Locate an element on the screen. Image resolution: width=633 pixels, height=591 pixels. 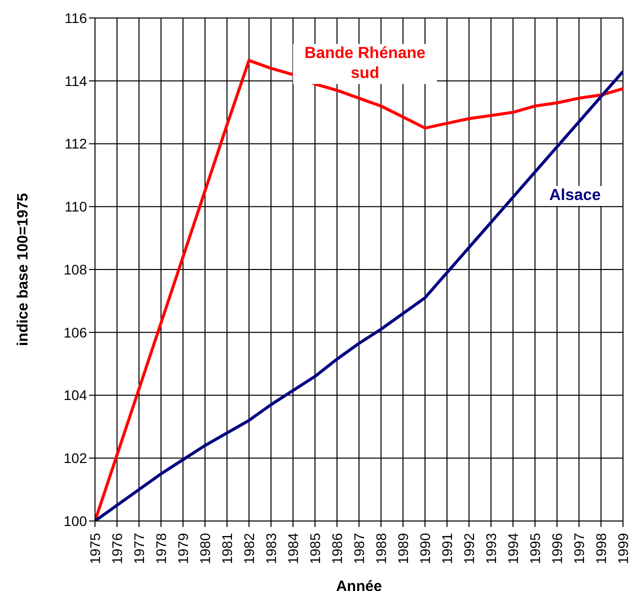
x-tick-label: 1985 is located at coordinates (315, 548).